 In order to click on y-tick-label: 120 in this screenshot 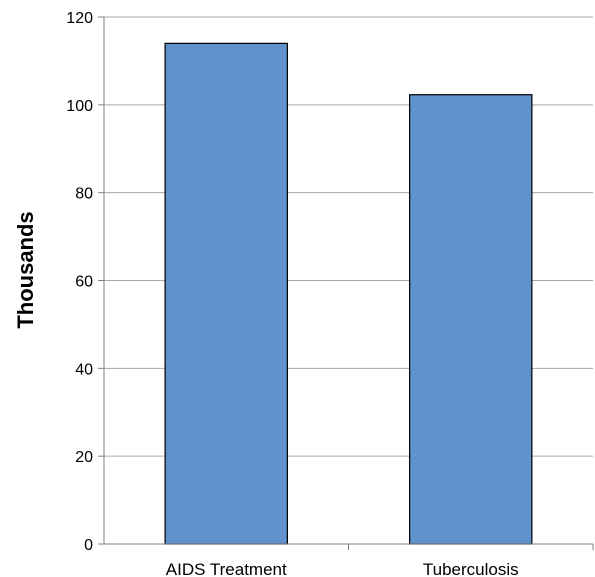, I will do `click(79, 18)`.